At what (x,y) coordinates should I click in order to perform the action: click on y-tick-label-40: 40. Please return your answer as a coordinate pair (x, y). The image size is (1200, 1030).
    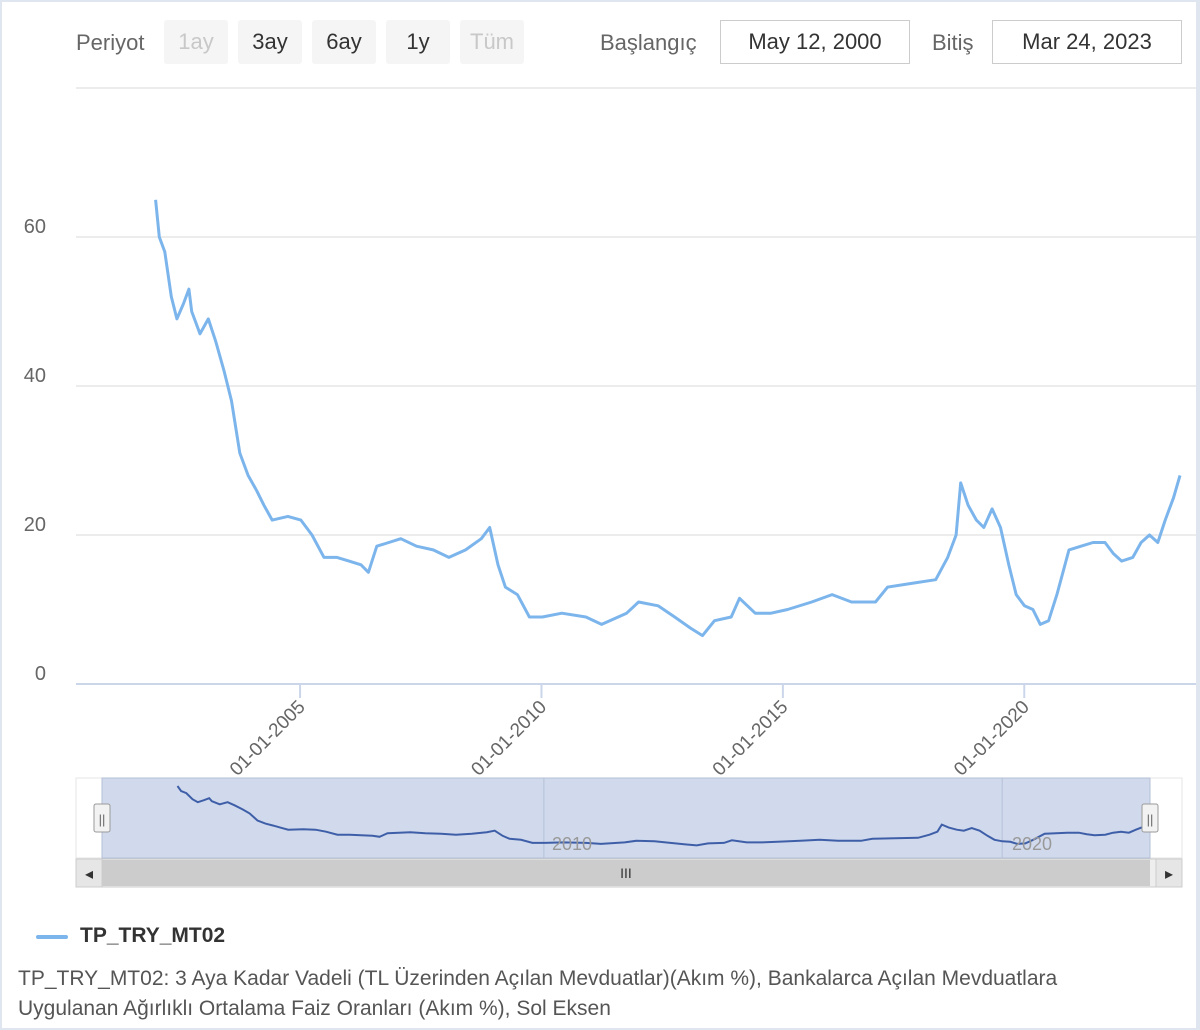
    Looking at the image, I should click on (35, 376).